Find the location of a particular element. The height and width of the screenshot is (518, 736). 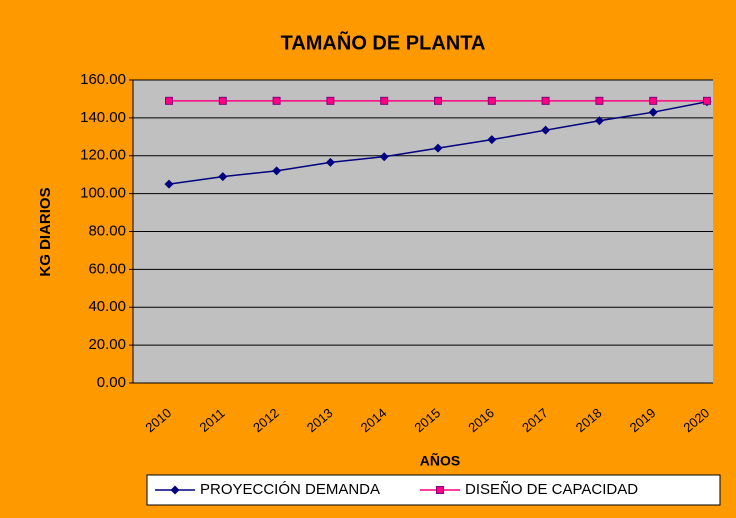

legend-label: DISEÑO DE CAPACIDAD is located at coordinates (551, 489).